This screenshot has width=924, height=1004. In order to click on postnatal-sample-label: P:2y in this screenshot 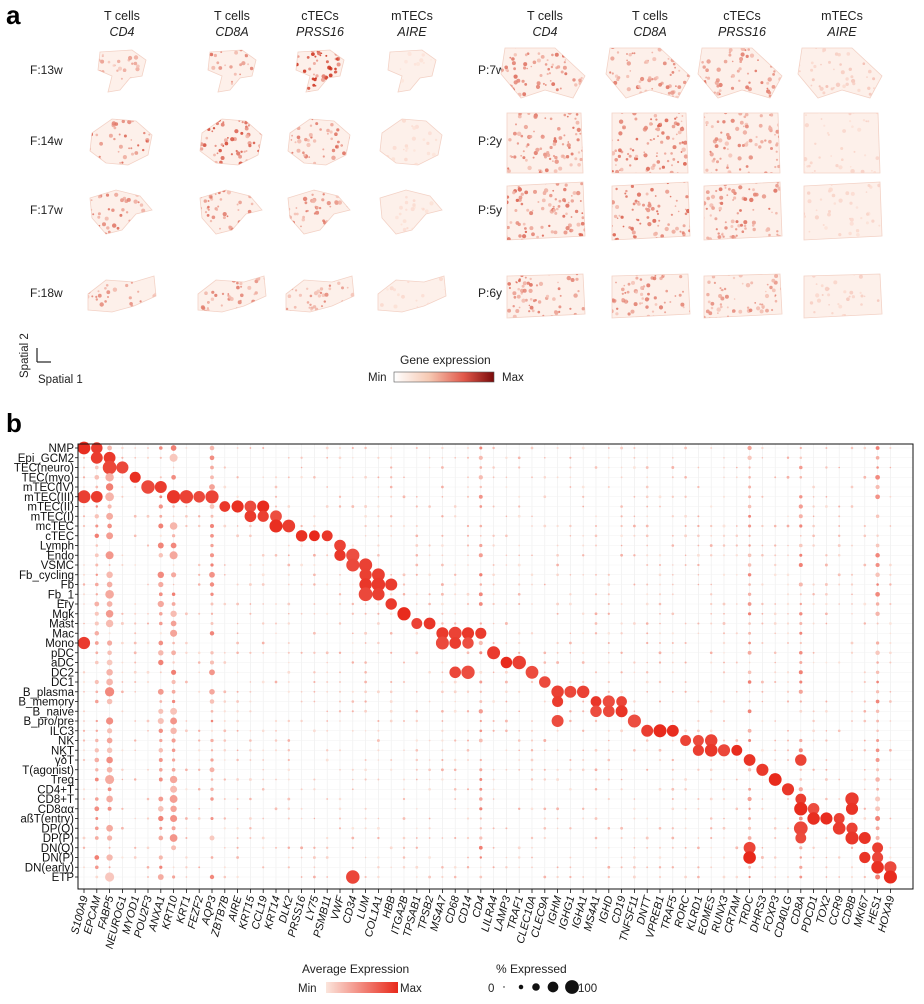, I will do `click(490, 141)`.